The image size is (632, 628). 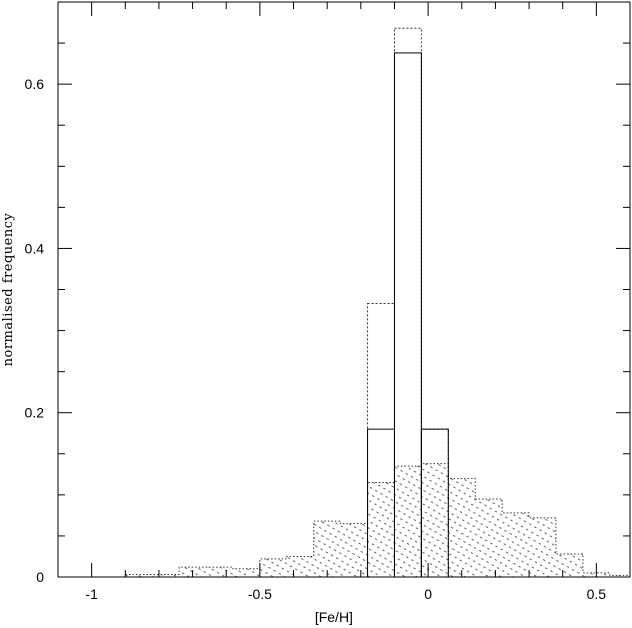 What do you see at coordinates (35, 84) in the screenshot?
I see `y-tick-label: 0.6` at bounding box center [35, 84].